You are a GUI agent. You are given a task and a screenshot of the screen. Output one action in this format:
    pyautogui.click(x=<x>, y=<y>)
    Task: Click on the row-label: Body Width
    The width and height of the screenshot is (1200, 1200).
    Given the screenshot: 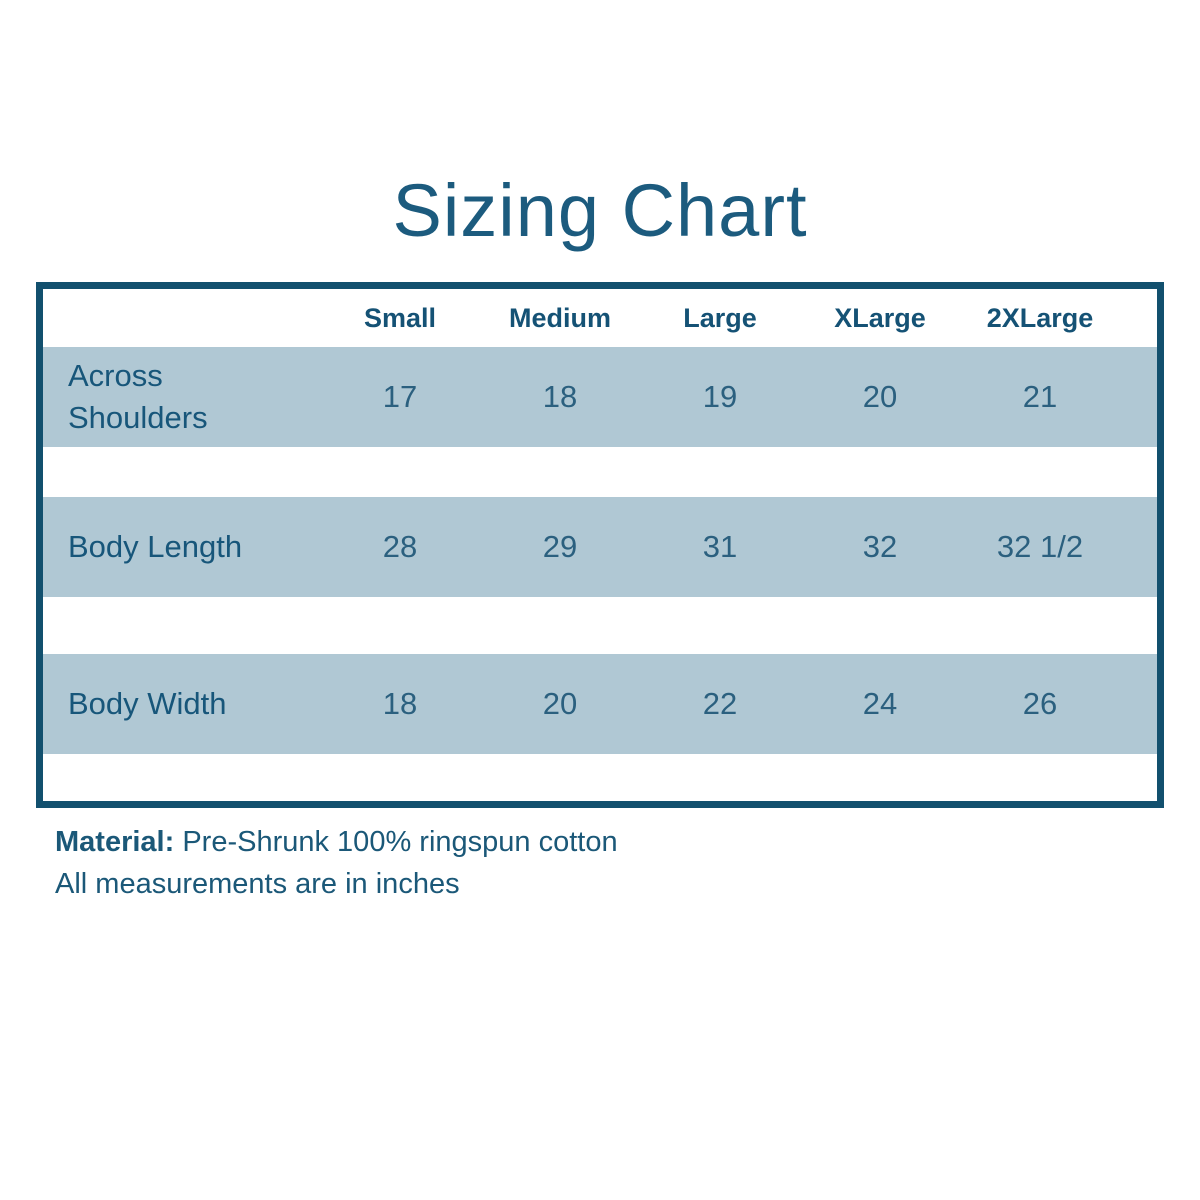 What is the action you would take?
    pyautogui.click(x=147, y=704)
    